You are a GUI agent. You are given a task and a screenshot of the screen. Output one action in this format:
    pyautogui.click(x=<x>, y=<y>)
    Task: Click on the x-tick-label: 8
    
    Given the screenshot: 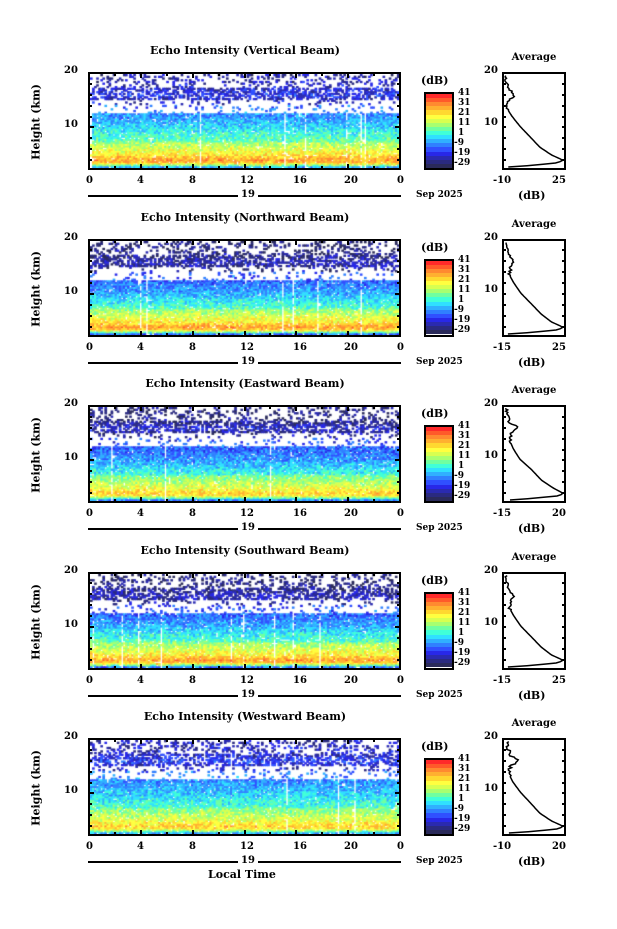 What is the action you would take?
    pyautogui.click(x=192, y=680)
    